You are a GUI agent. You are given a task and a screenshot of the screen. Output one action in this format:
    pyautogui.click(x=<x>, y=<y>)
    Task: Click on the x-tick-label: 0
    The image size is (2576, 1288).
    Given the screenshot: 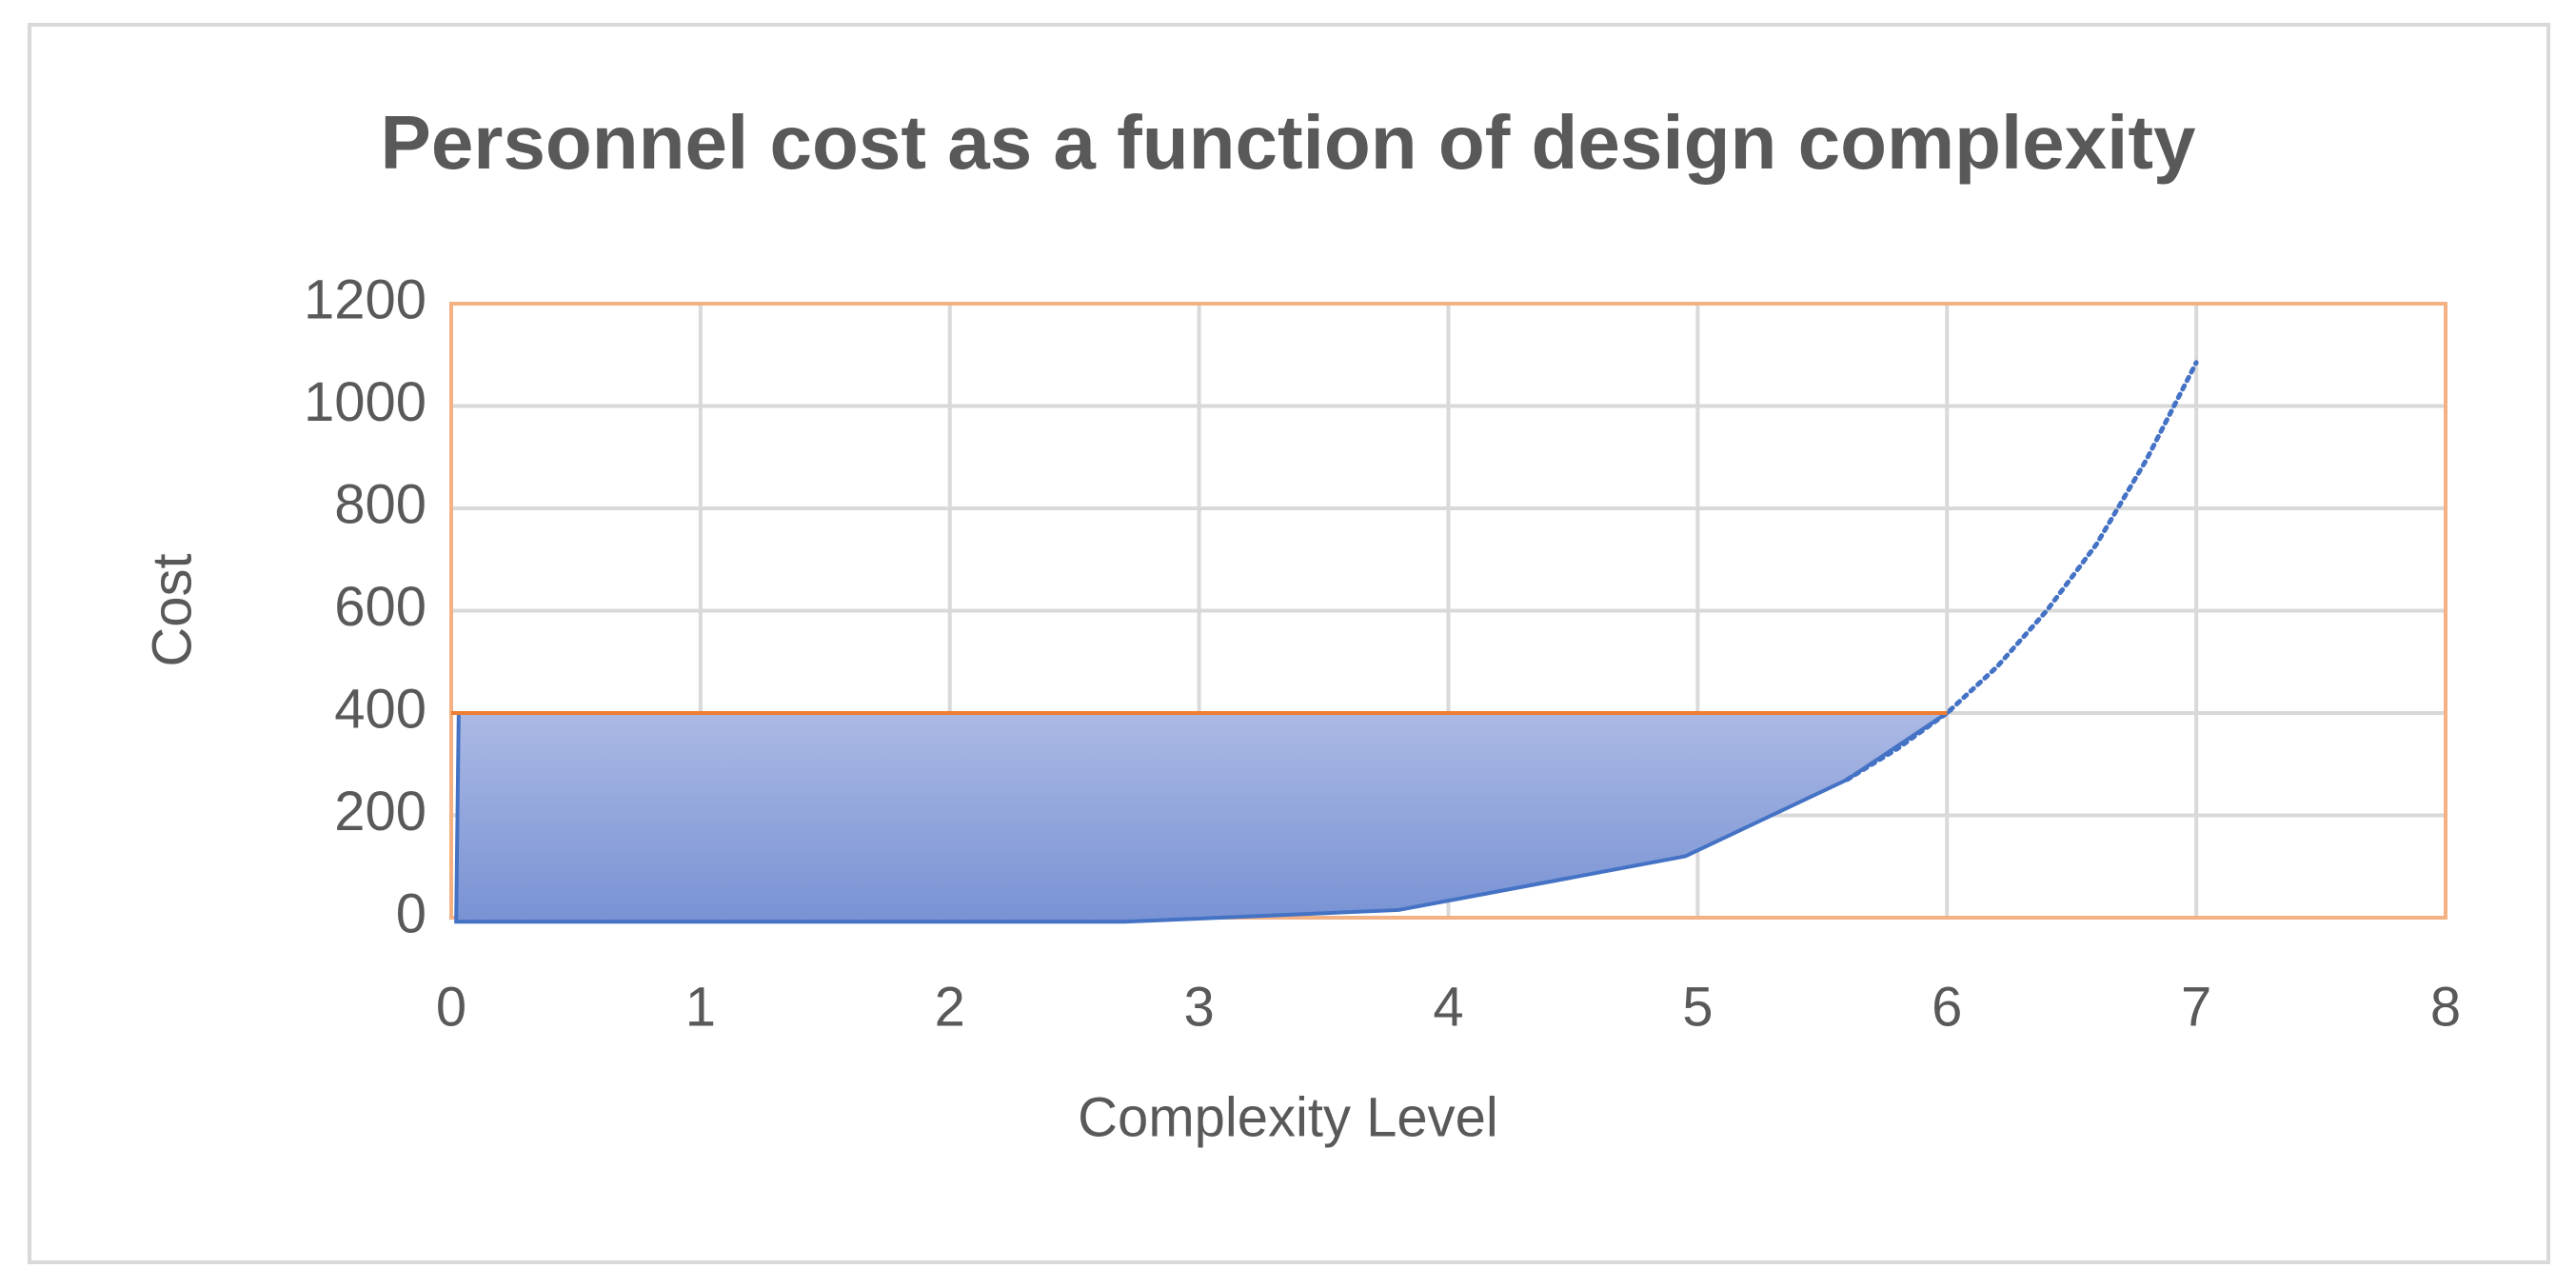 What is the action you would take?
    pyautogui.click(x=451, y=1007)
    